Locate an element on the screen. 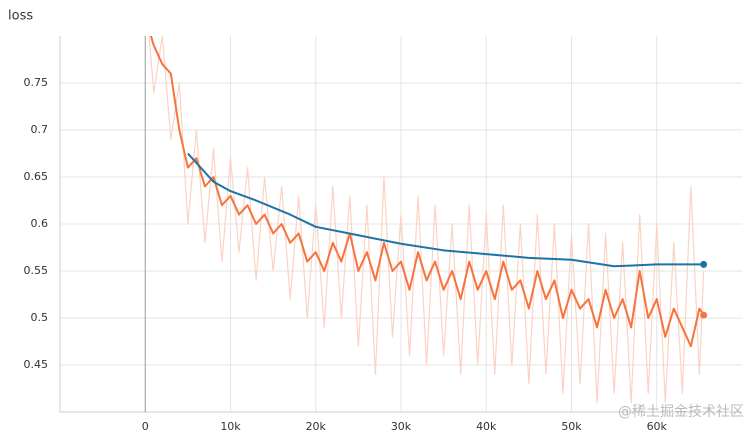 This screenshot has width=752, height=441. y-tick-label: 0.45 is located at coordinates (36, 364).